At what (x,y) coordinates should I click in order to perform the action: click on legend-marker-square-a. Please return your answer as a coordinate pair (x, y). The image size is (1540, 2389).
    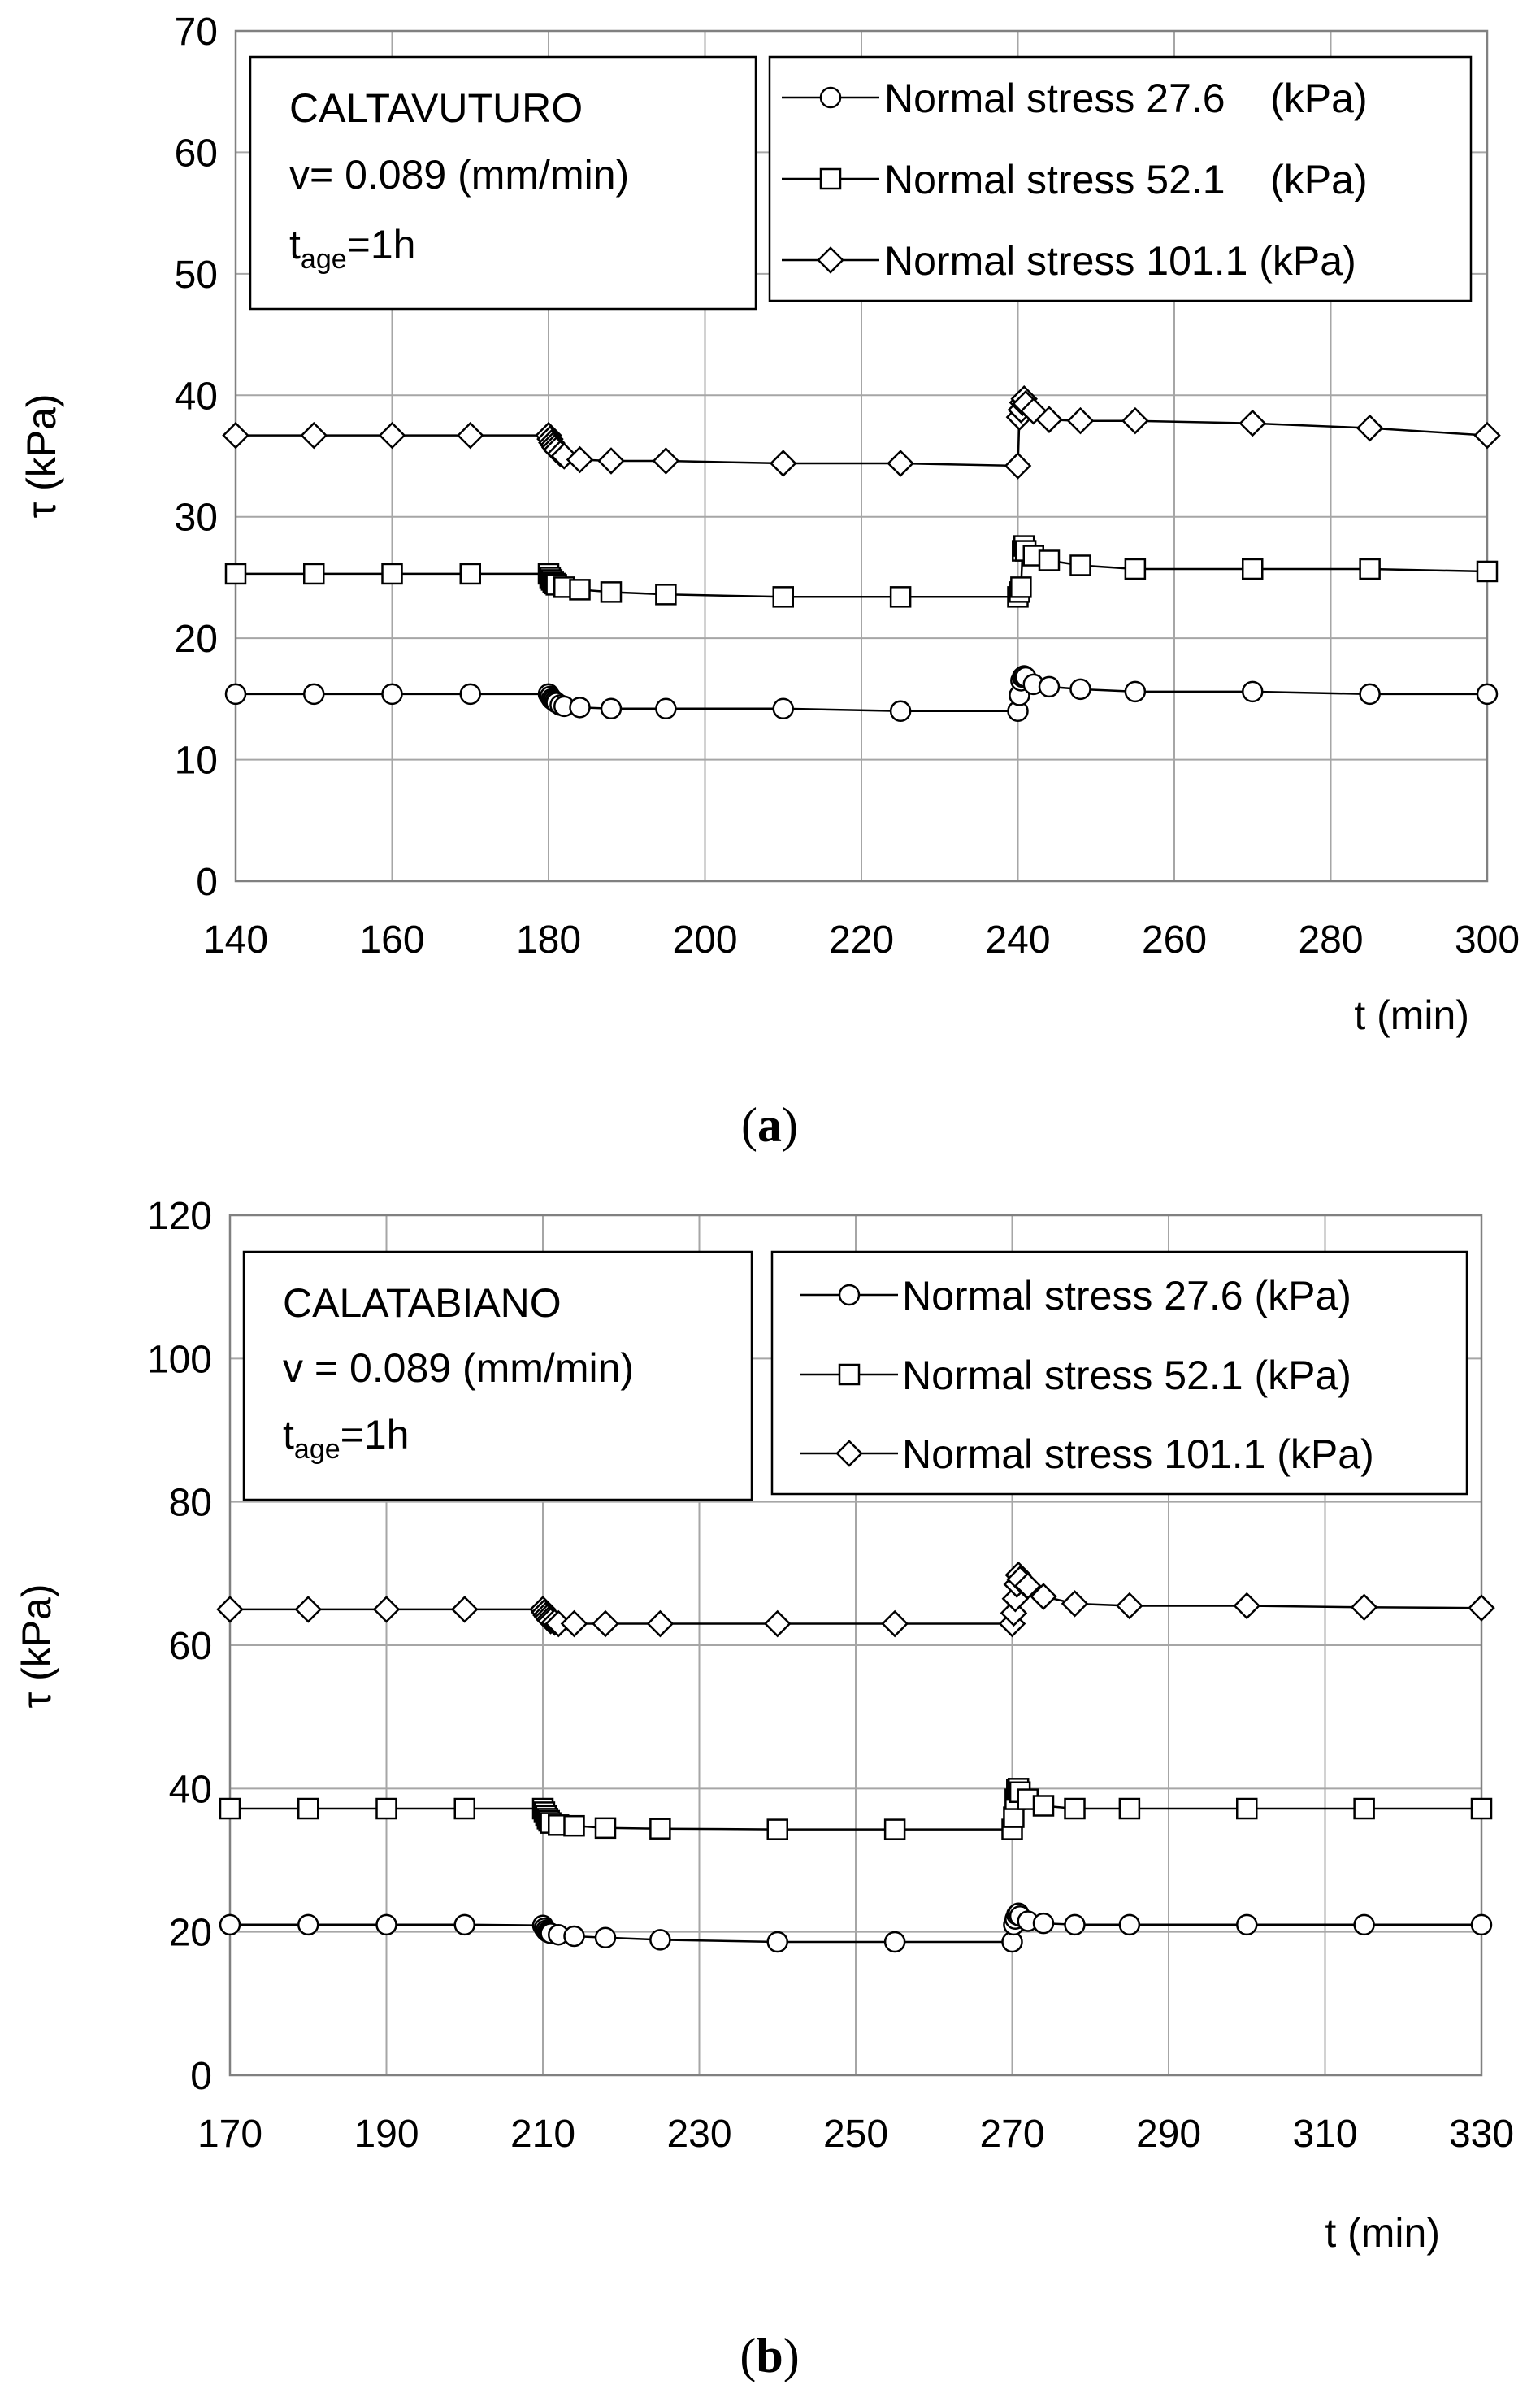
    Looking at the image, I should click on (831, 178).